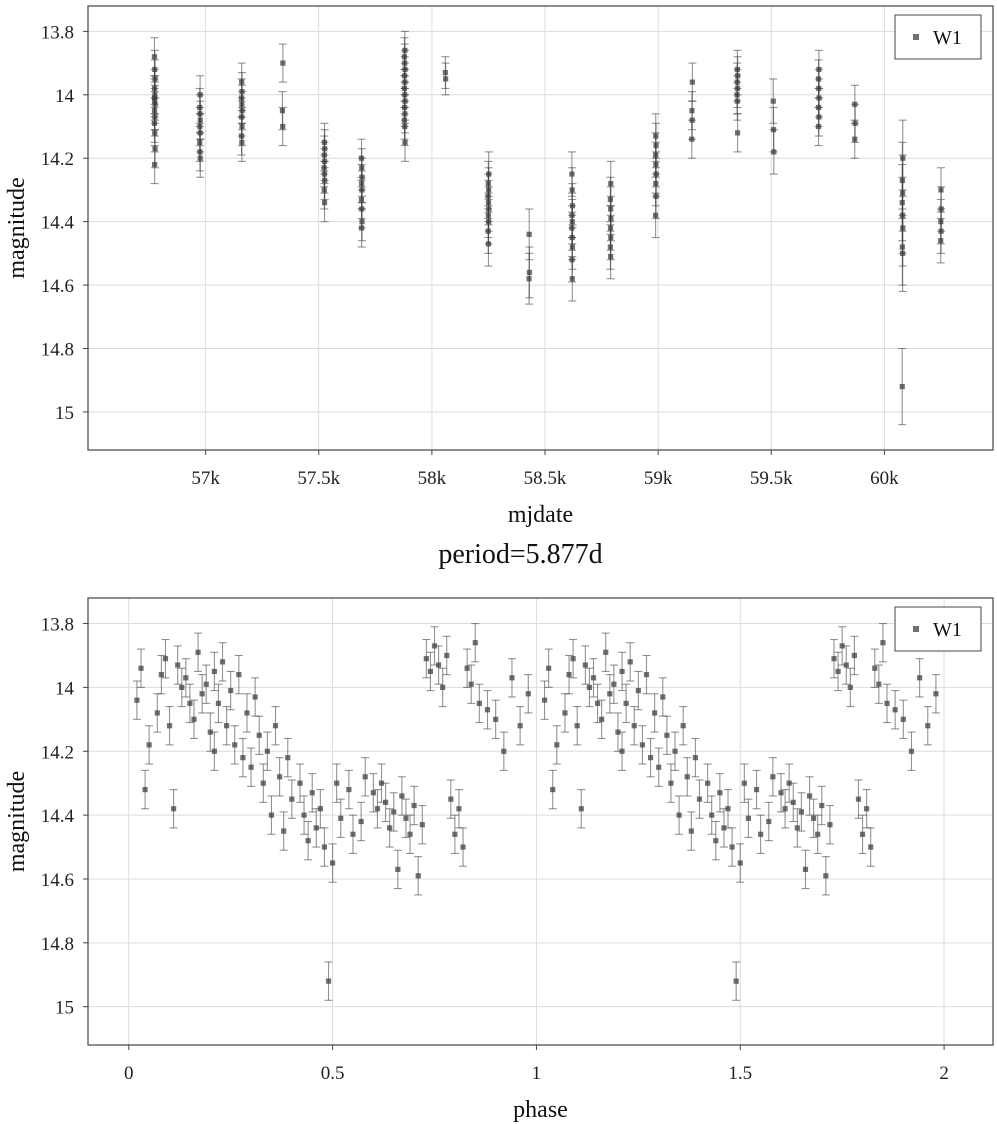  What do you see at coordinates (540, 515) in the screenshot?
I see `x-axis-title: mjdate` at bounding box center [540, 515].